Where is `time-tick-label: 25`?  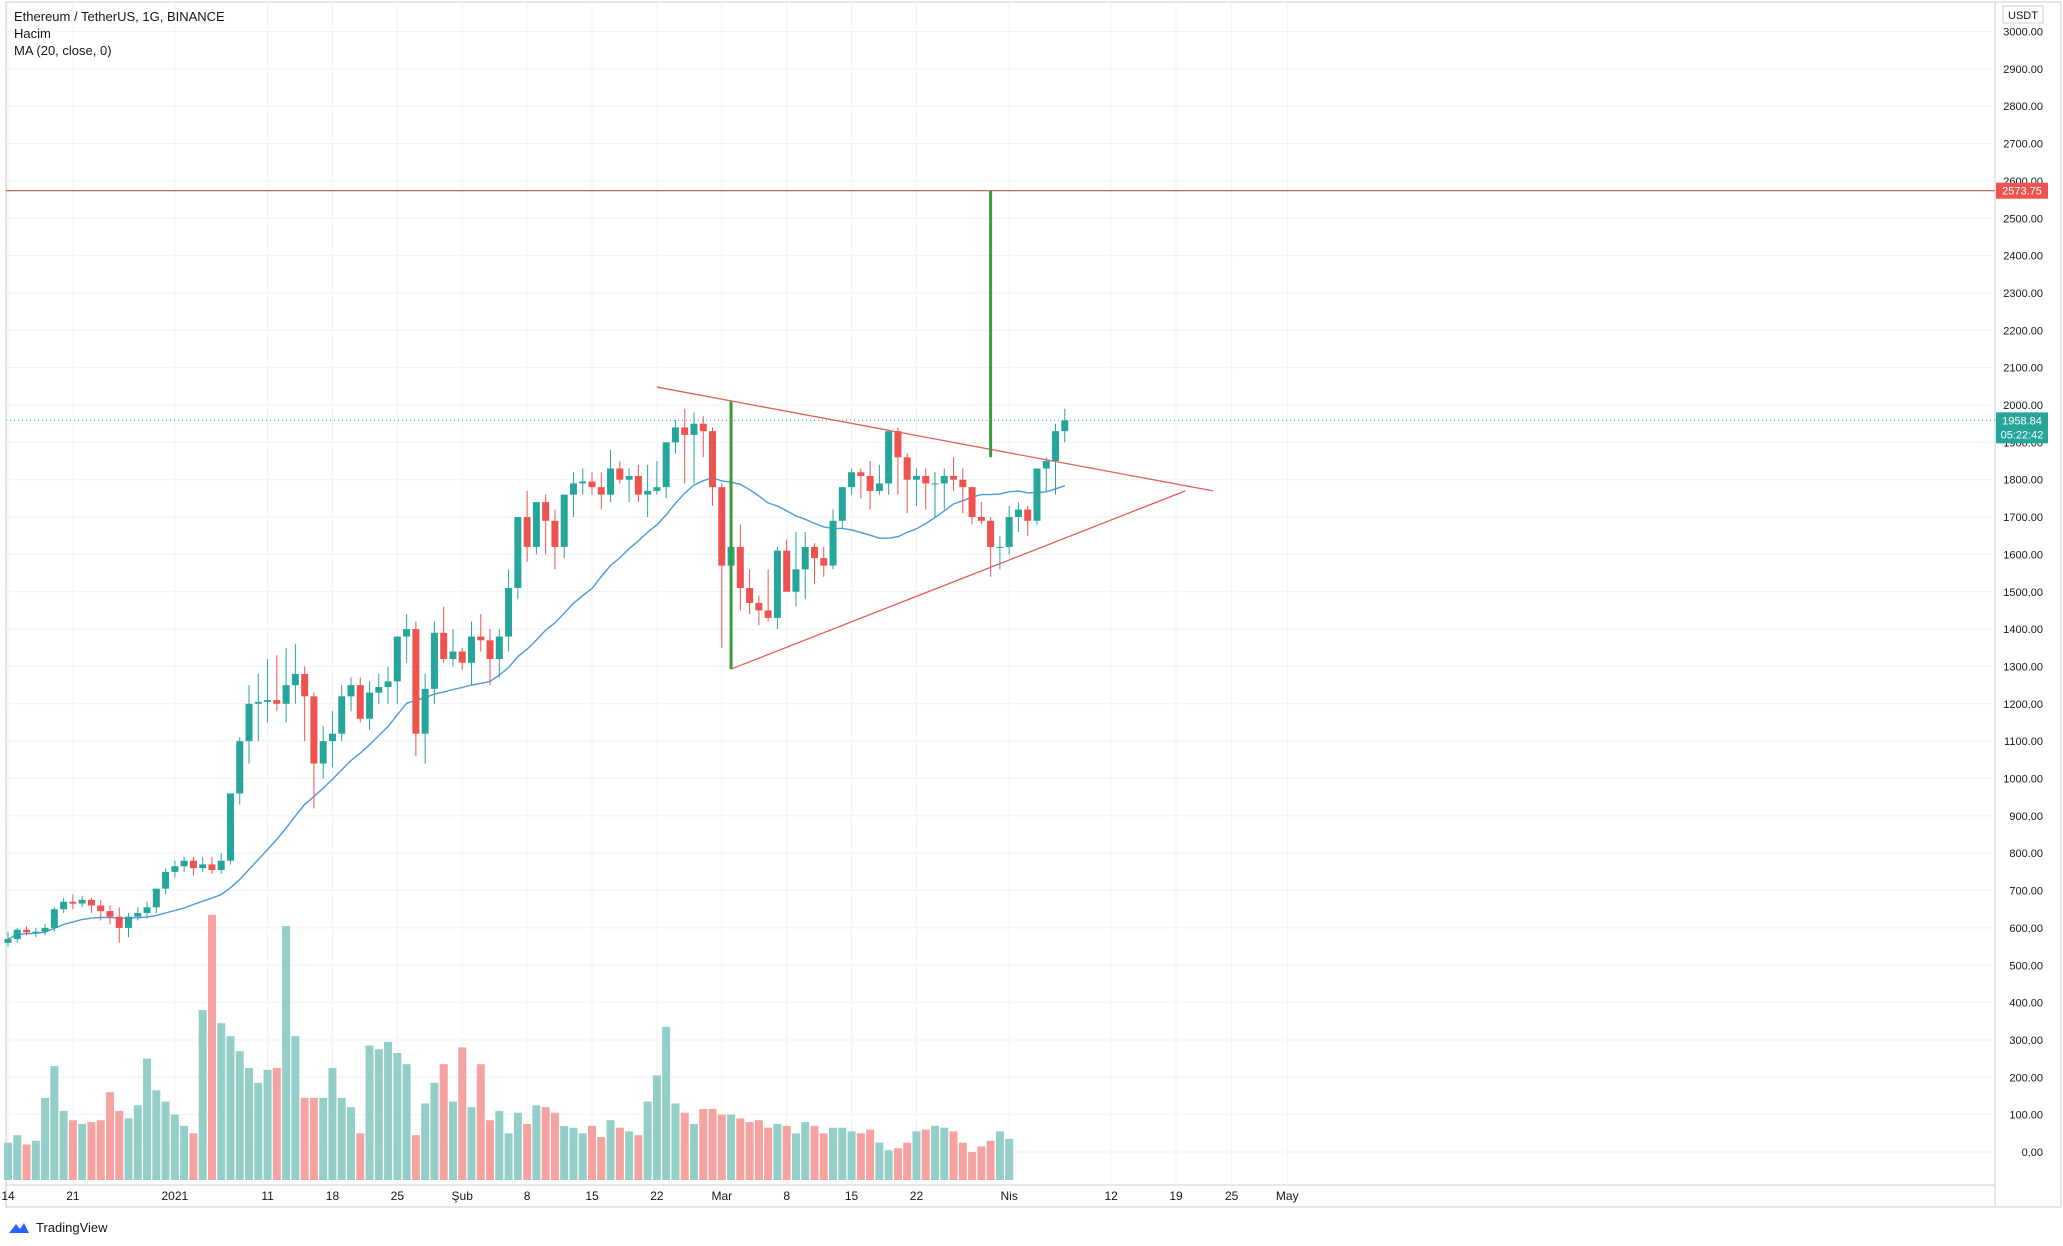
time-tick-label: 25 is located at coordinates (398, 1196).